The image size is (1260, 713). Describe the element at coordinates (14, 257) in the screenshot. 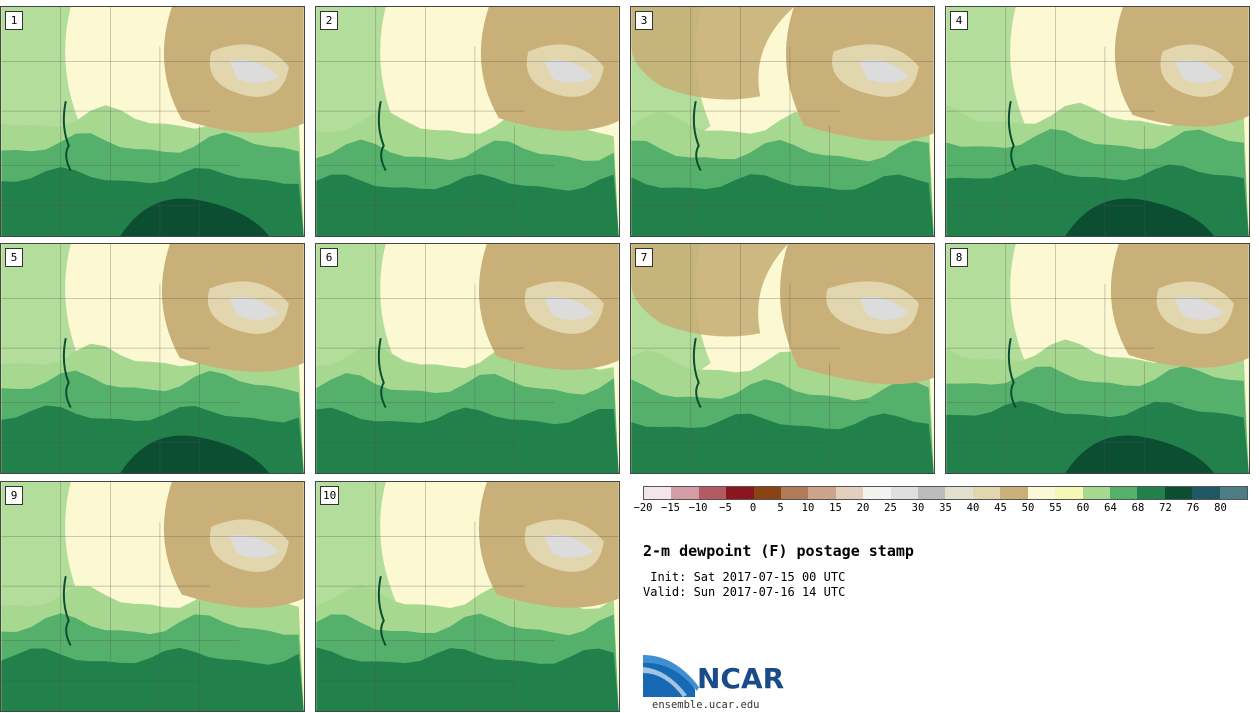

I see `member-number-label: 5` at that location.